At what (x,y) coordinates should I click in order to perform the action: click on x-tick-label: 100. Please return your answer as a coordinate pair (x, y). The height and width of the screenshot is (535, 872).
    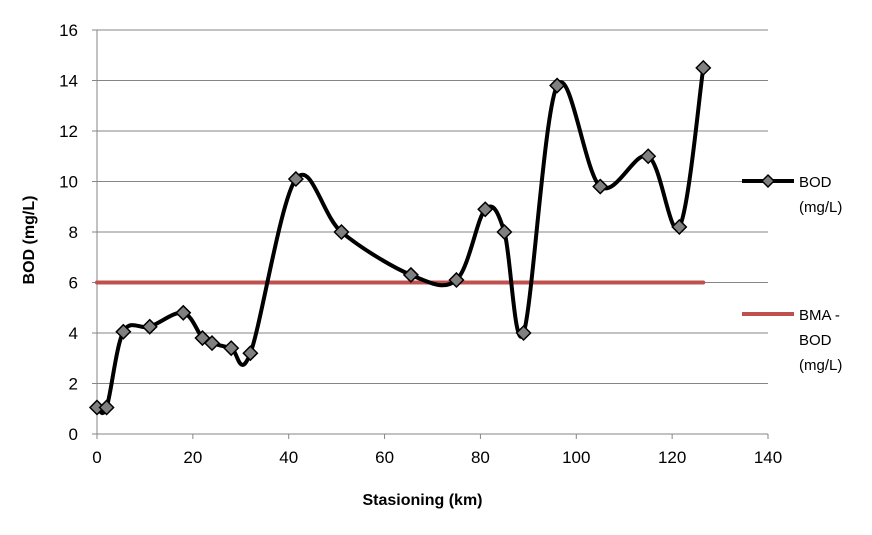
    Looking at the image, I should click on (576, 457).